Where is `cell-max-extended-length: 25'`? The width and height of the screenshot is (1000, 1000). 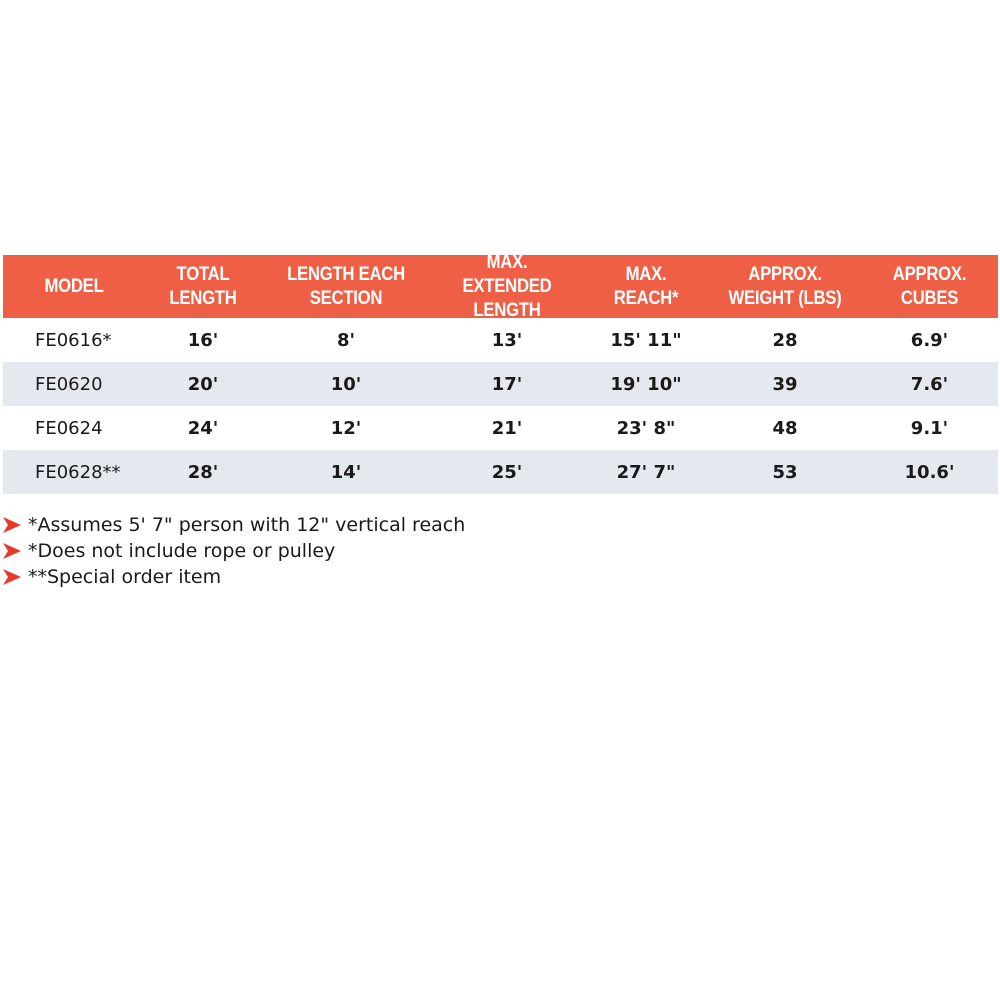 cell-max-extended-length: 25' is located at coordinates (507, 472).